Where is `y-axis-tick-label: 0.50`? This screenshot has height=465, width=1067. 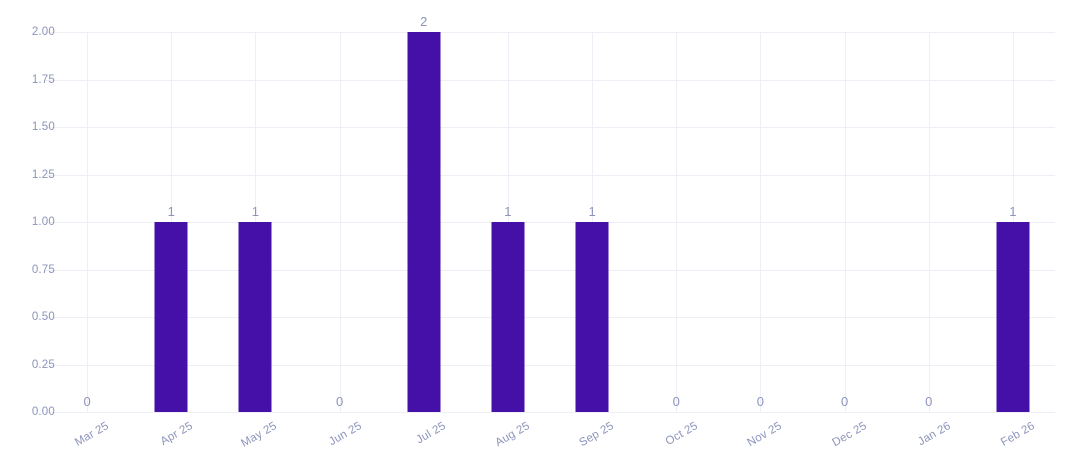 y-axis-tick-label: 0.50 is located at coordinates (43, 317).